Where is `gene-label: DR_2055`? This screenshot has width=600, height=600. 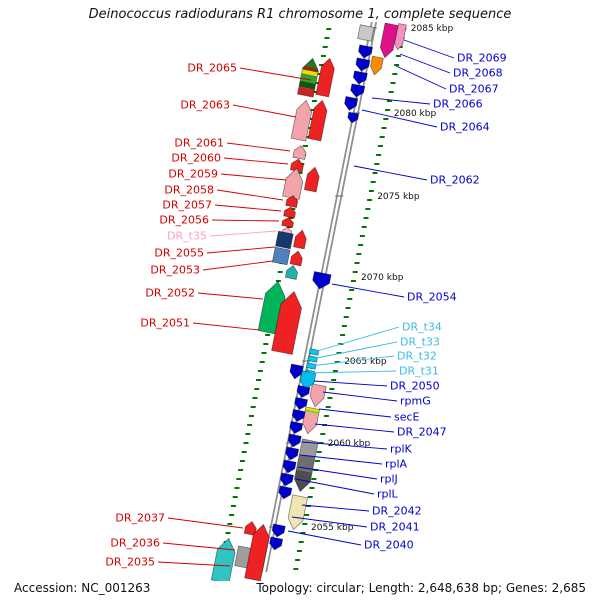
gene-label: DR_2055 is located at coordinates (179, 253).